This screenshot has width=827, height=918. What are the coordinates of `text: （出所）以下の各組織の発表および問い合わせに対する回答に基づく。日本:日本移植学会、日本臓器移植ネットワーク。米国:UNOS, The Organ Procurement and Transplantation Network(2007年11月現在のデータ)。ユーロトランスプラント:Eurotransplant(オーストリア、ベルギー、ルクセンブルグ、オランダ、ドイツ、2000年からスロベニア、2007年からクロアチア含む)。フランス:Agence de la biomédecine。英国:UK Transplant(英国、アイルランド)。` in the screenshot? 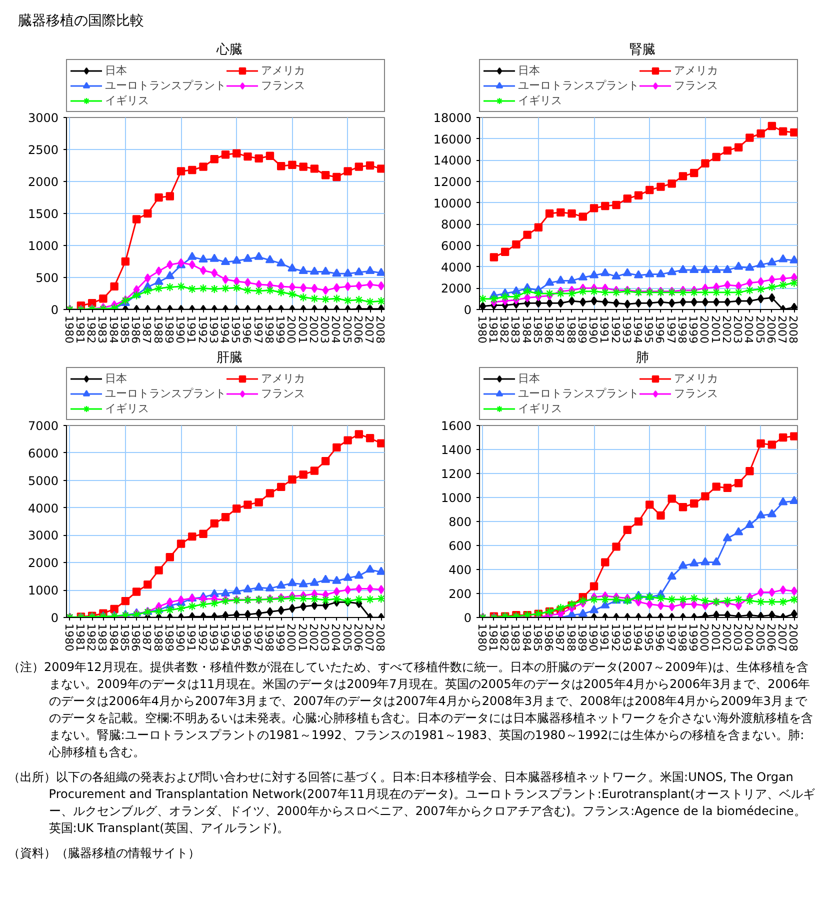 It's located at (411, 803).